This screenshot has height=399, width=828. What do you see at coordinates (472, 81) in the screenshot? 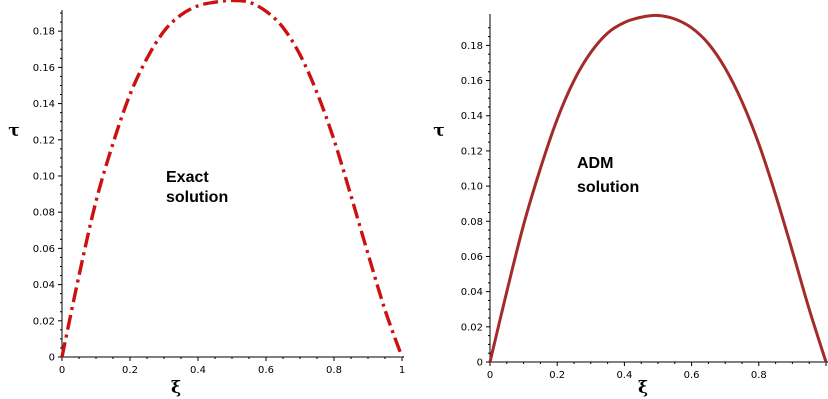
I see `adm-y-tick-label: 0.16` at bounding box center [472, 81].